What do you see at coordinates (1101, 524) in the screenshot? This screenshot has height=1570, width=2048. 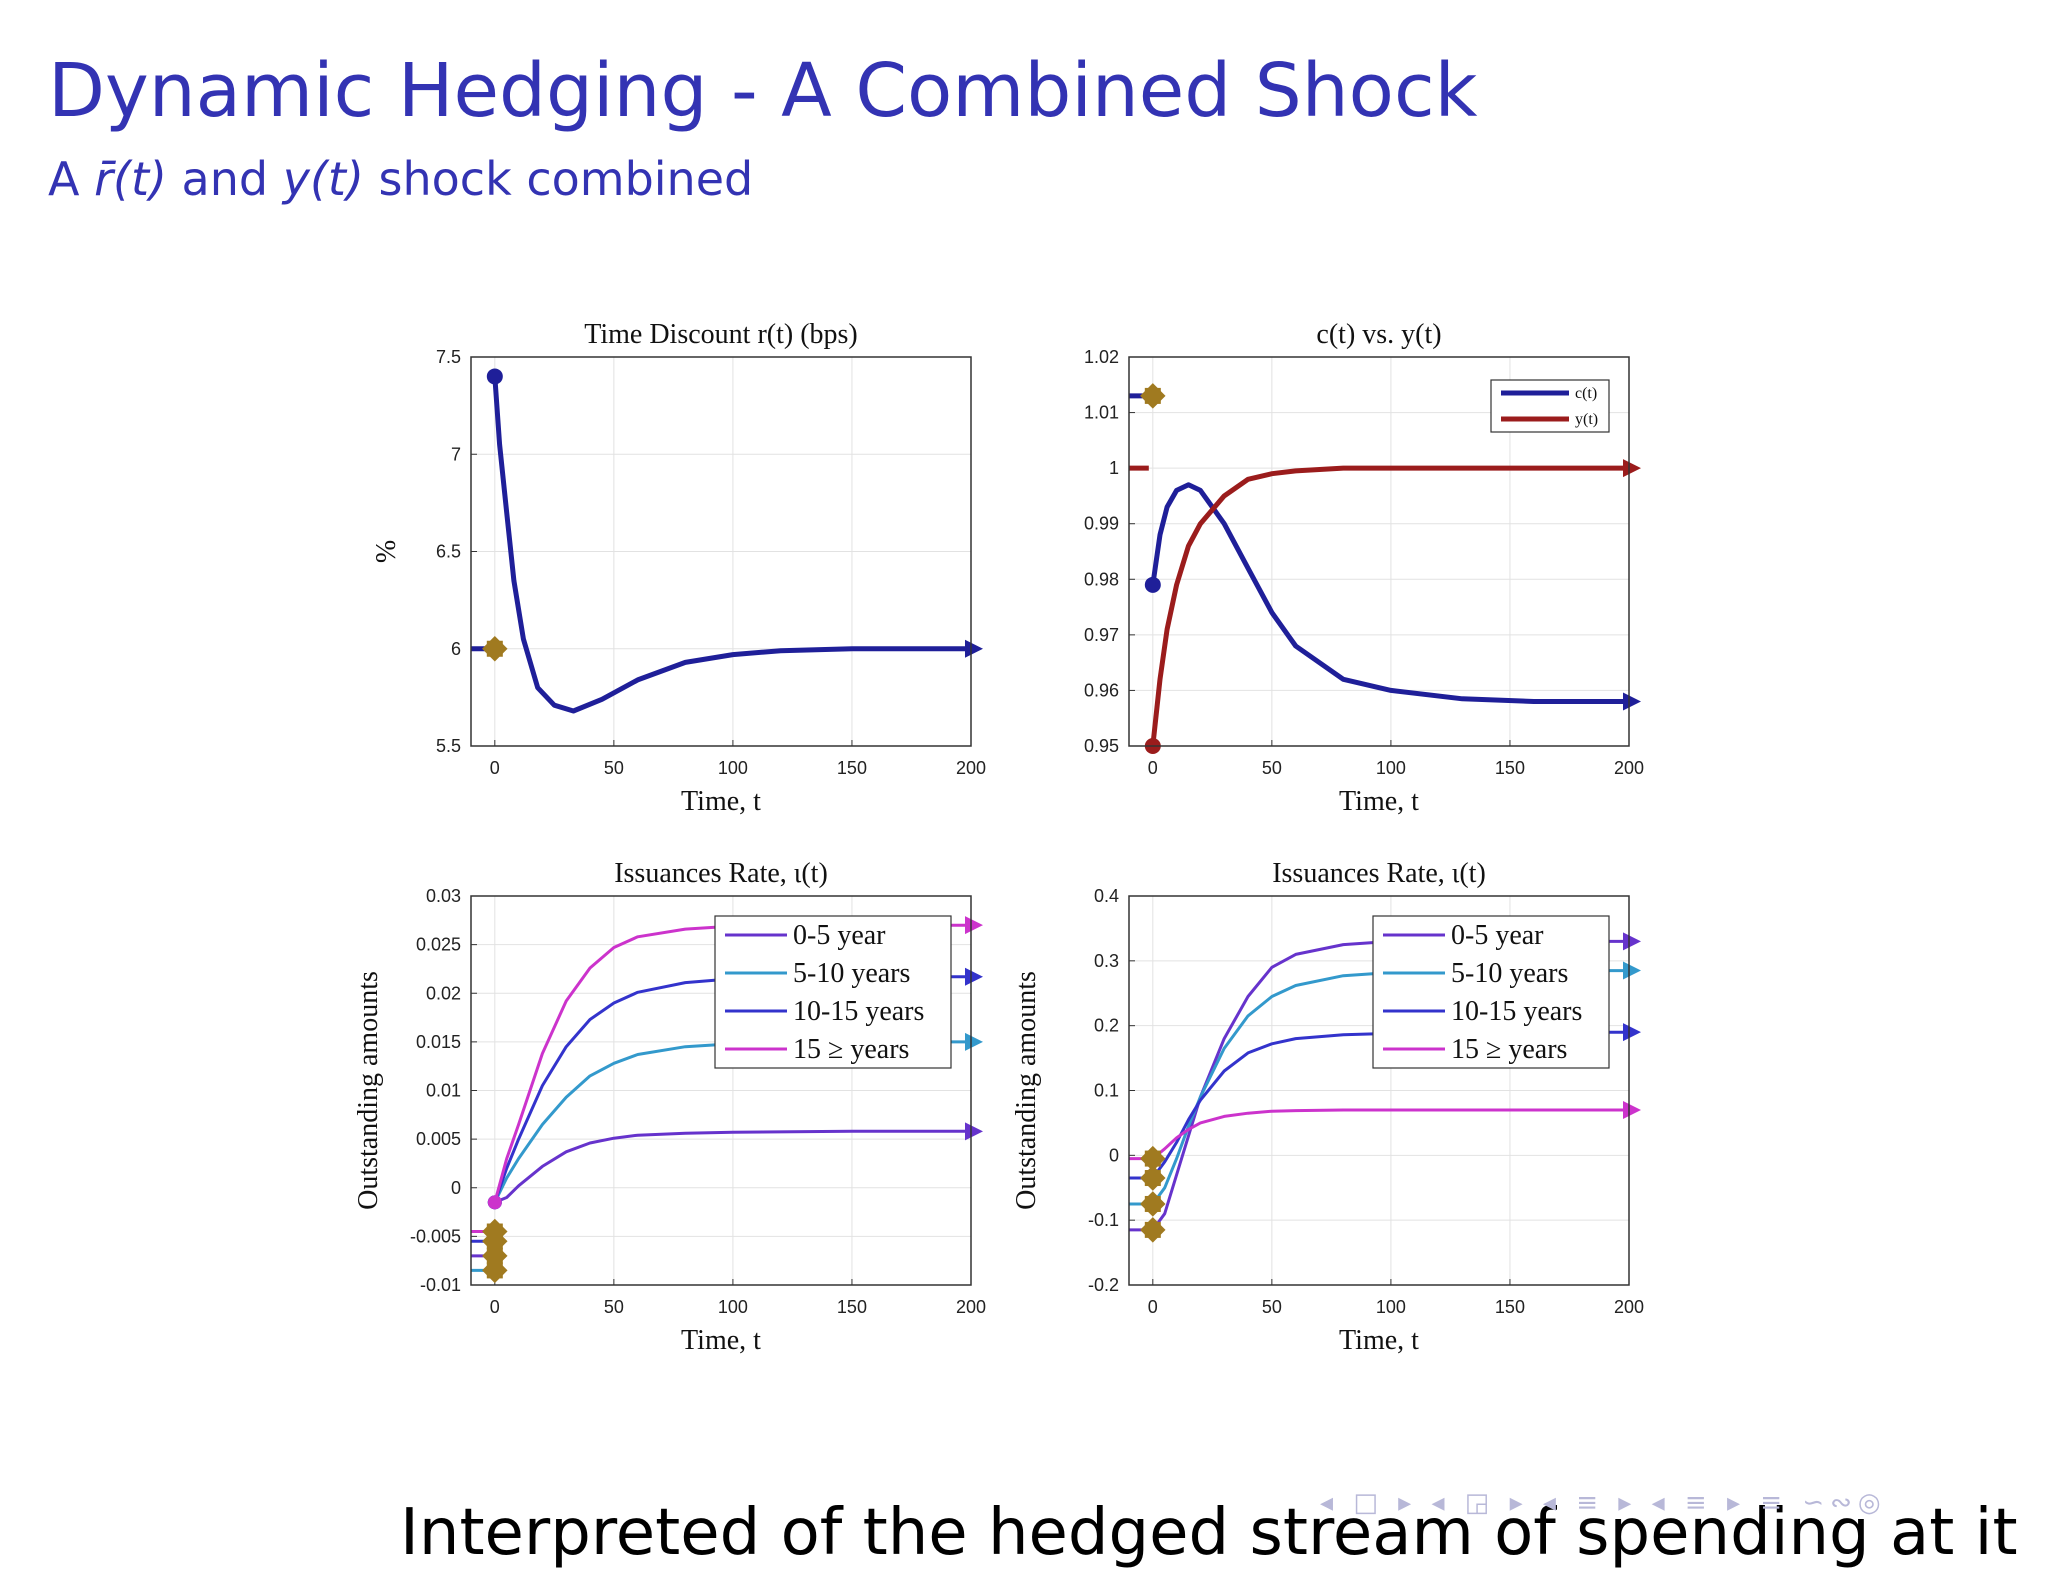 I see `y-tick-label: 0.99` at bounding box center [1101, 524].